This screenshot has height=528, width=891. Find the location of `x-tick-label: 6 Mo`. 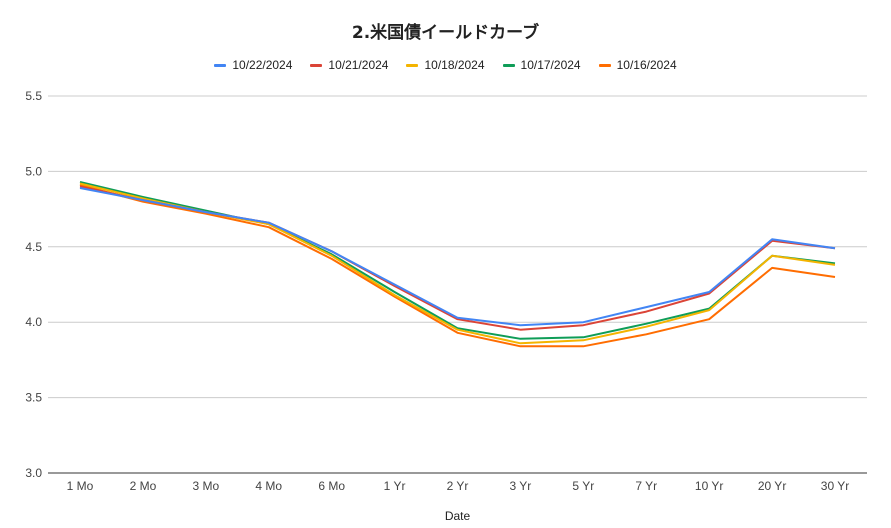

x-tick-label: 6 Mo is located at coordinates (331, 486).